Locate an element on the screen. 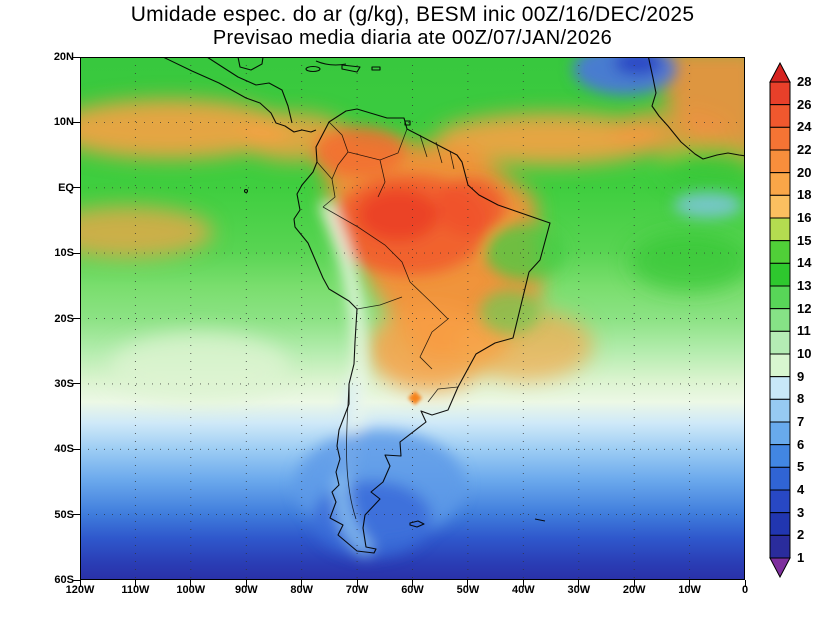 This screenshot has height=637, width=825. trinidad-island is located at coordinates (407, 123).